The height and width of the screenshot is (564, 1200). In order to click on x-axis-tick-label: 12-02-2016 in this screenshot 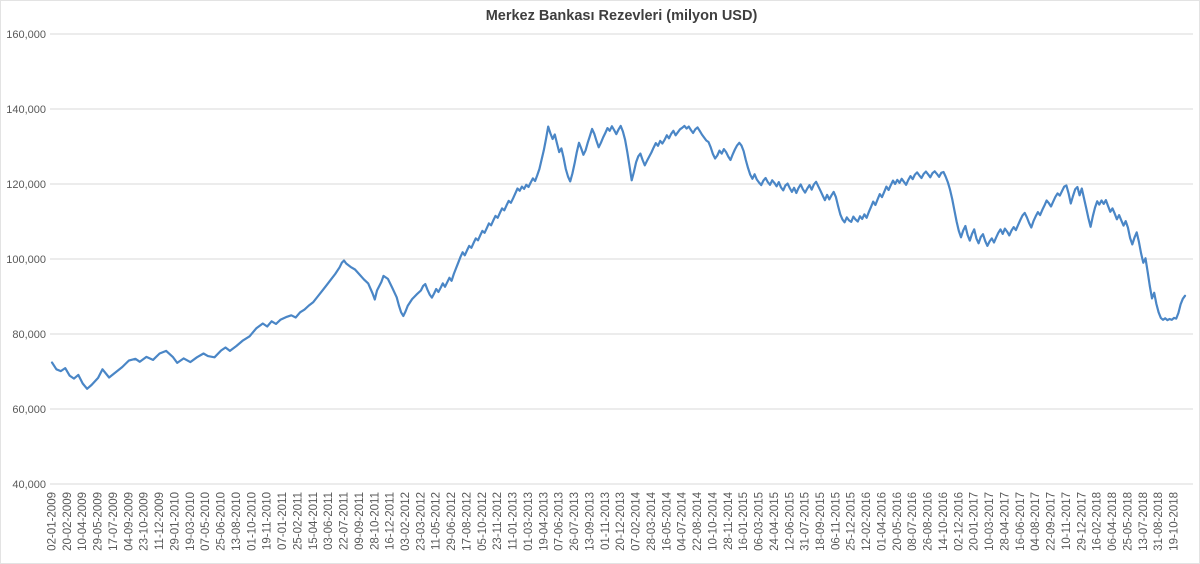, I will do `click(867, 521)`.